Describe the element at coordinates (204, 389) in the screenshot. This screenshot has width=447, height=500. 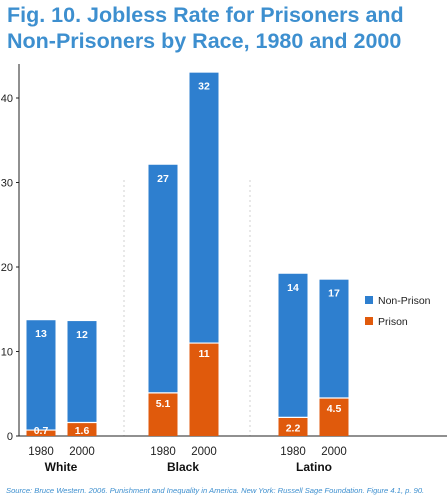
I see `bar-prison-black-2000` at that location.